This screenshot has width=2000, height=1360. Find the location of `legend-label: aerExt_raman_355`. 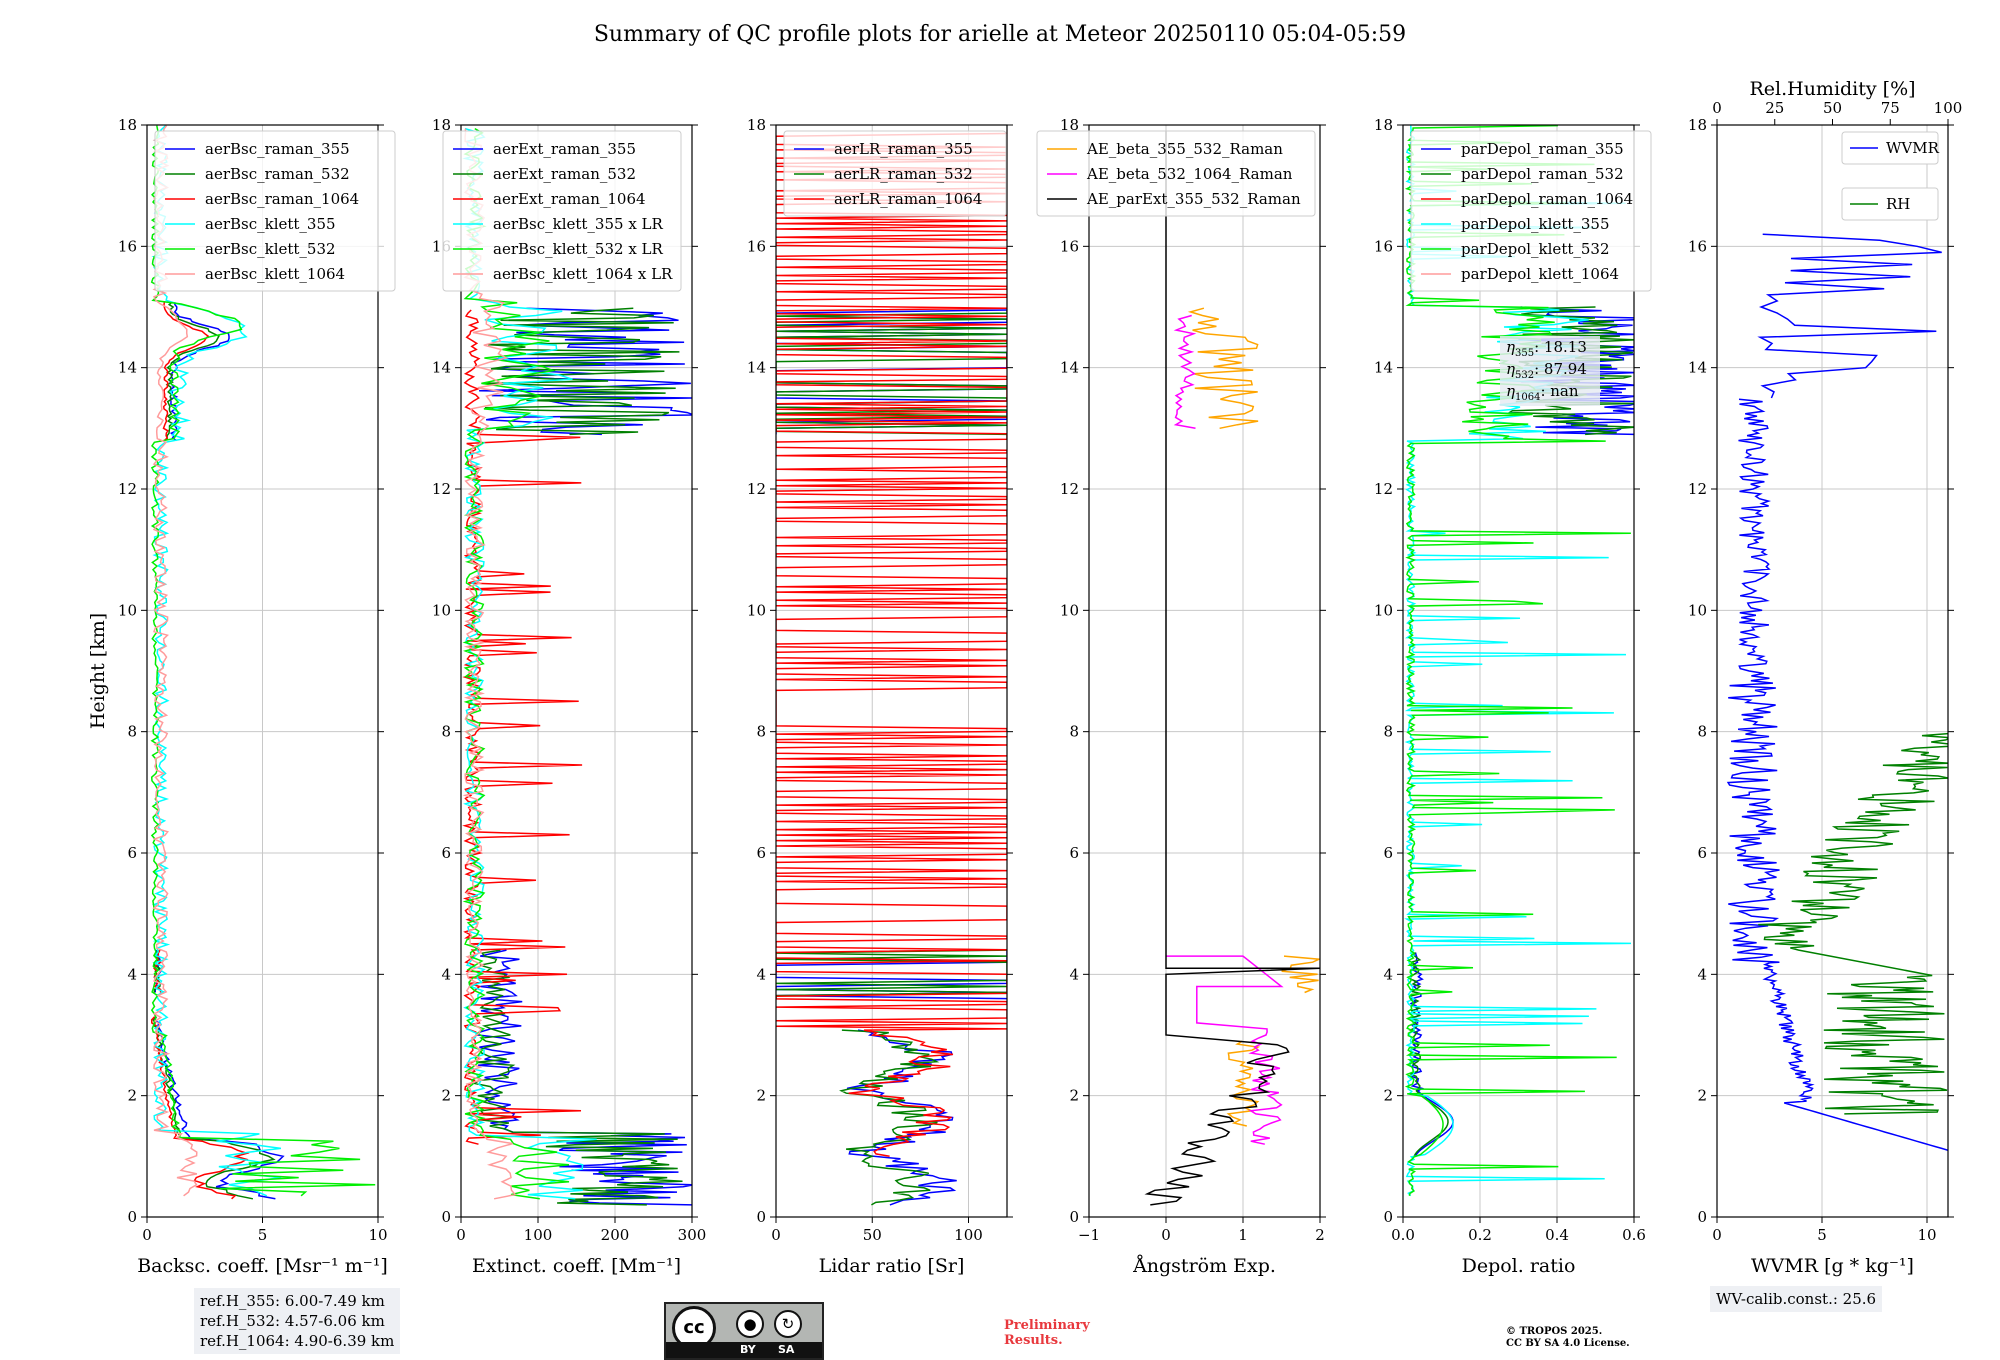

legend-label: aerExt_raman_355 is located at coordinates (564, 149).